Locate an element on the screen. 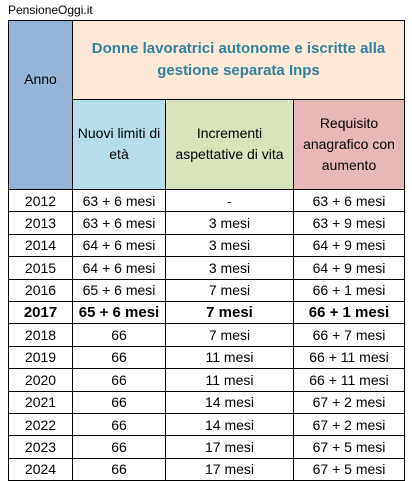 The width and height of the screenshot is (412, 481). table-row: 2022 66 14 mesi 67 + 2 mesi is located at coordinates (206, 424).